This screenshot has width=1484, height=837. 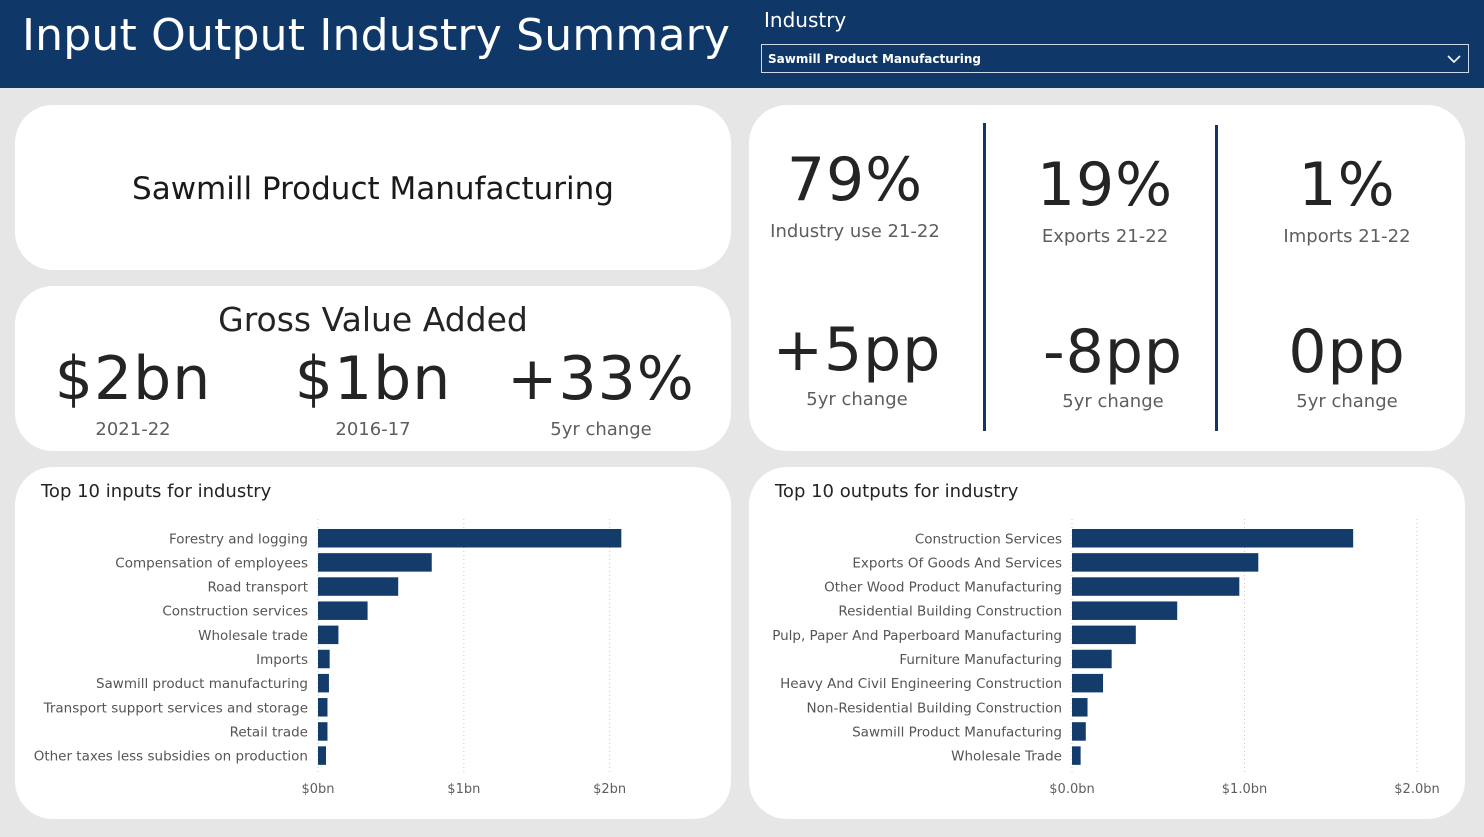 What do you see at coordinates (1347, 401) in the screenshot?
I see `imports-change-label: 5yr change` at bounding box center [1347, 401].